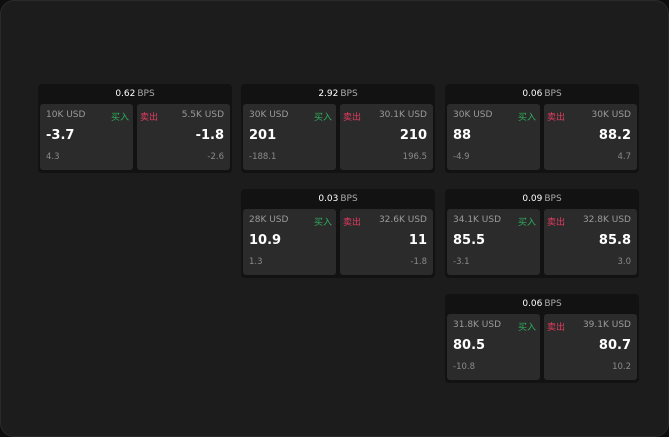  Describe the element at coordinates (215, 157) in the screenshot. I see `sell-change: -2.6` at that location.